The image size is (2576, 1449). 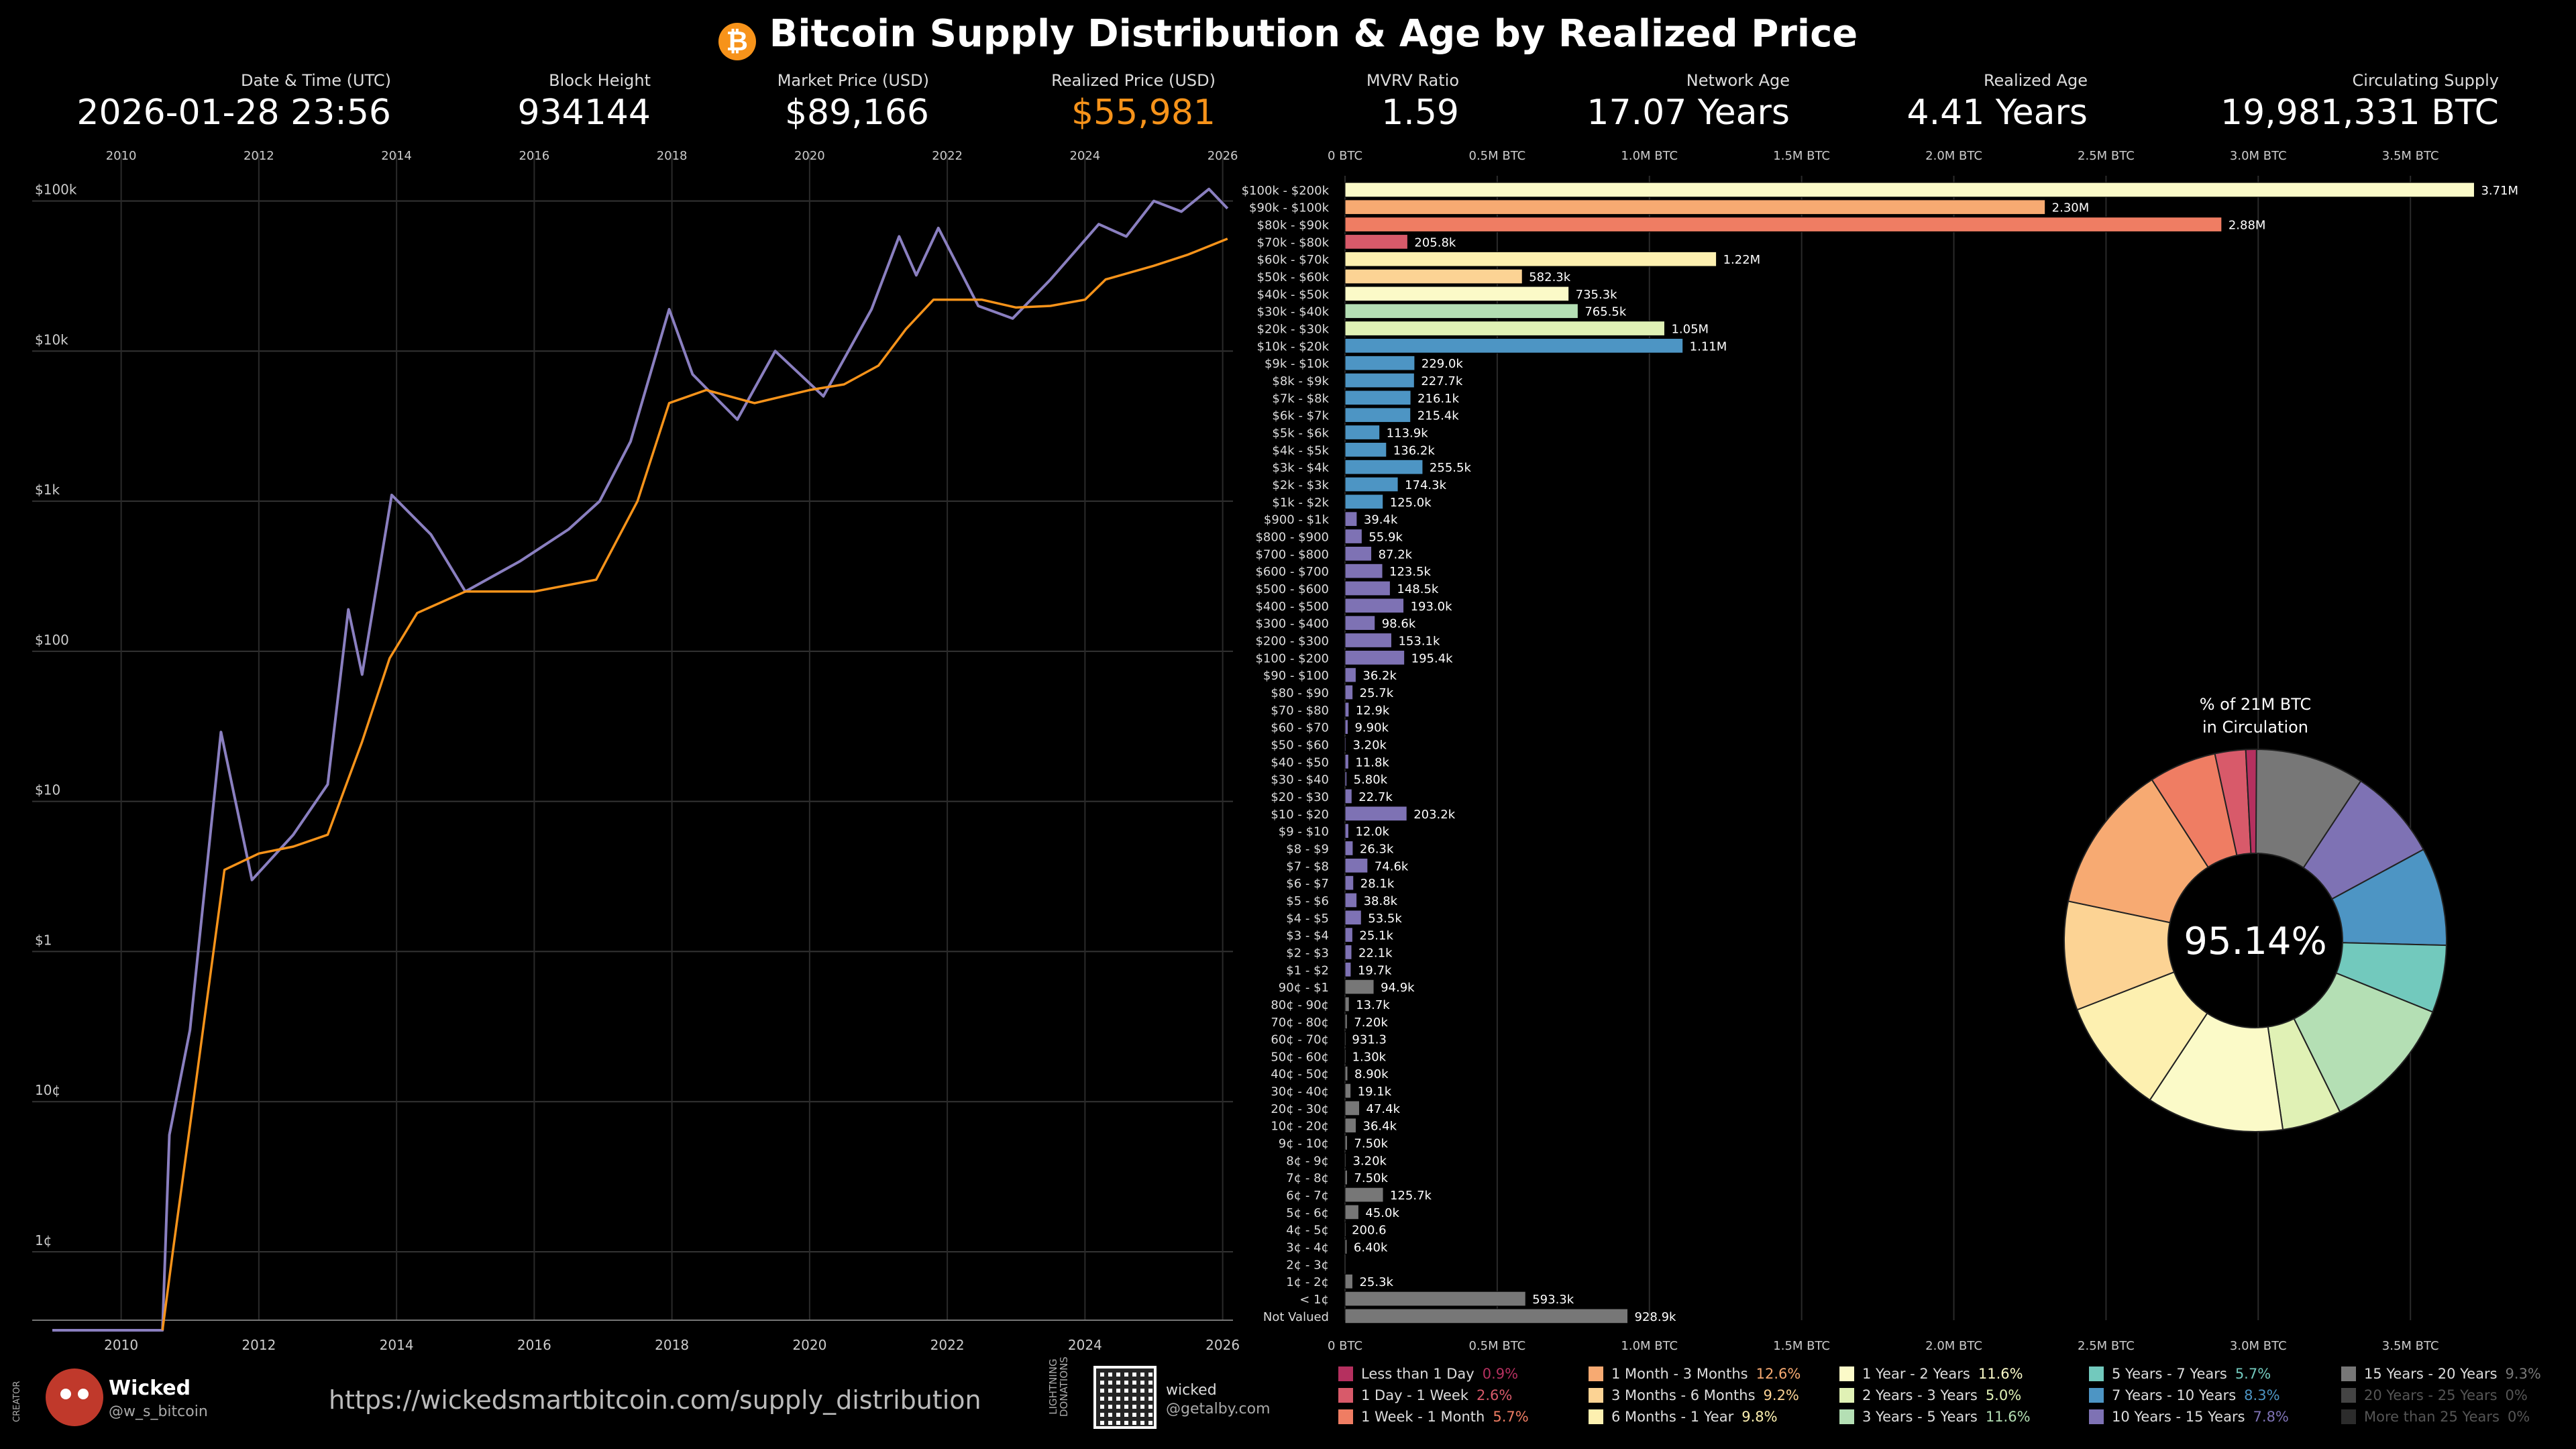 What do you see at coordinates (1125, 1397) in the screenshot?
I see `qr-code` at bounding box center [1125, 1397].